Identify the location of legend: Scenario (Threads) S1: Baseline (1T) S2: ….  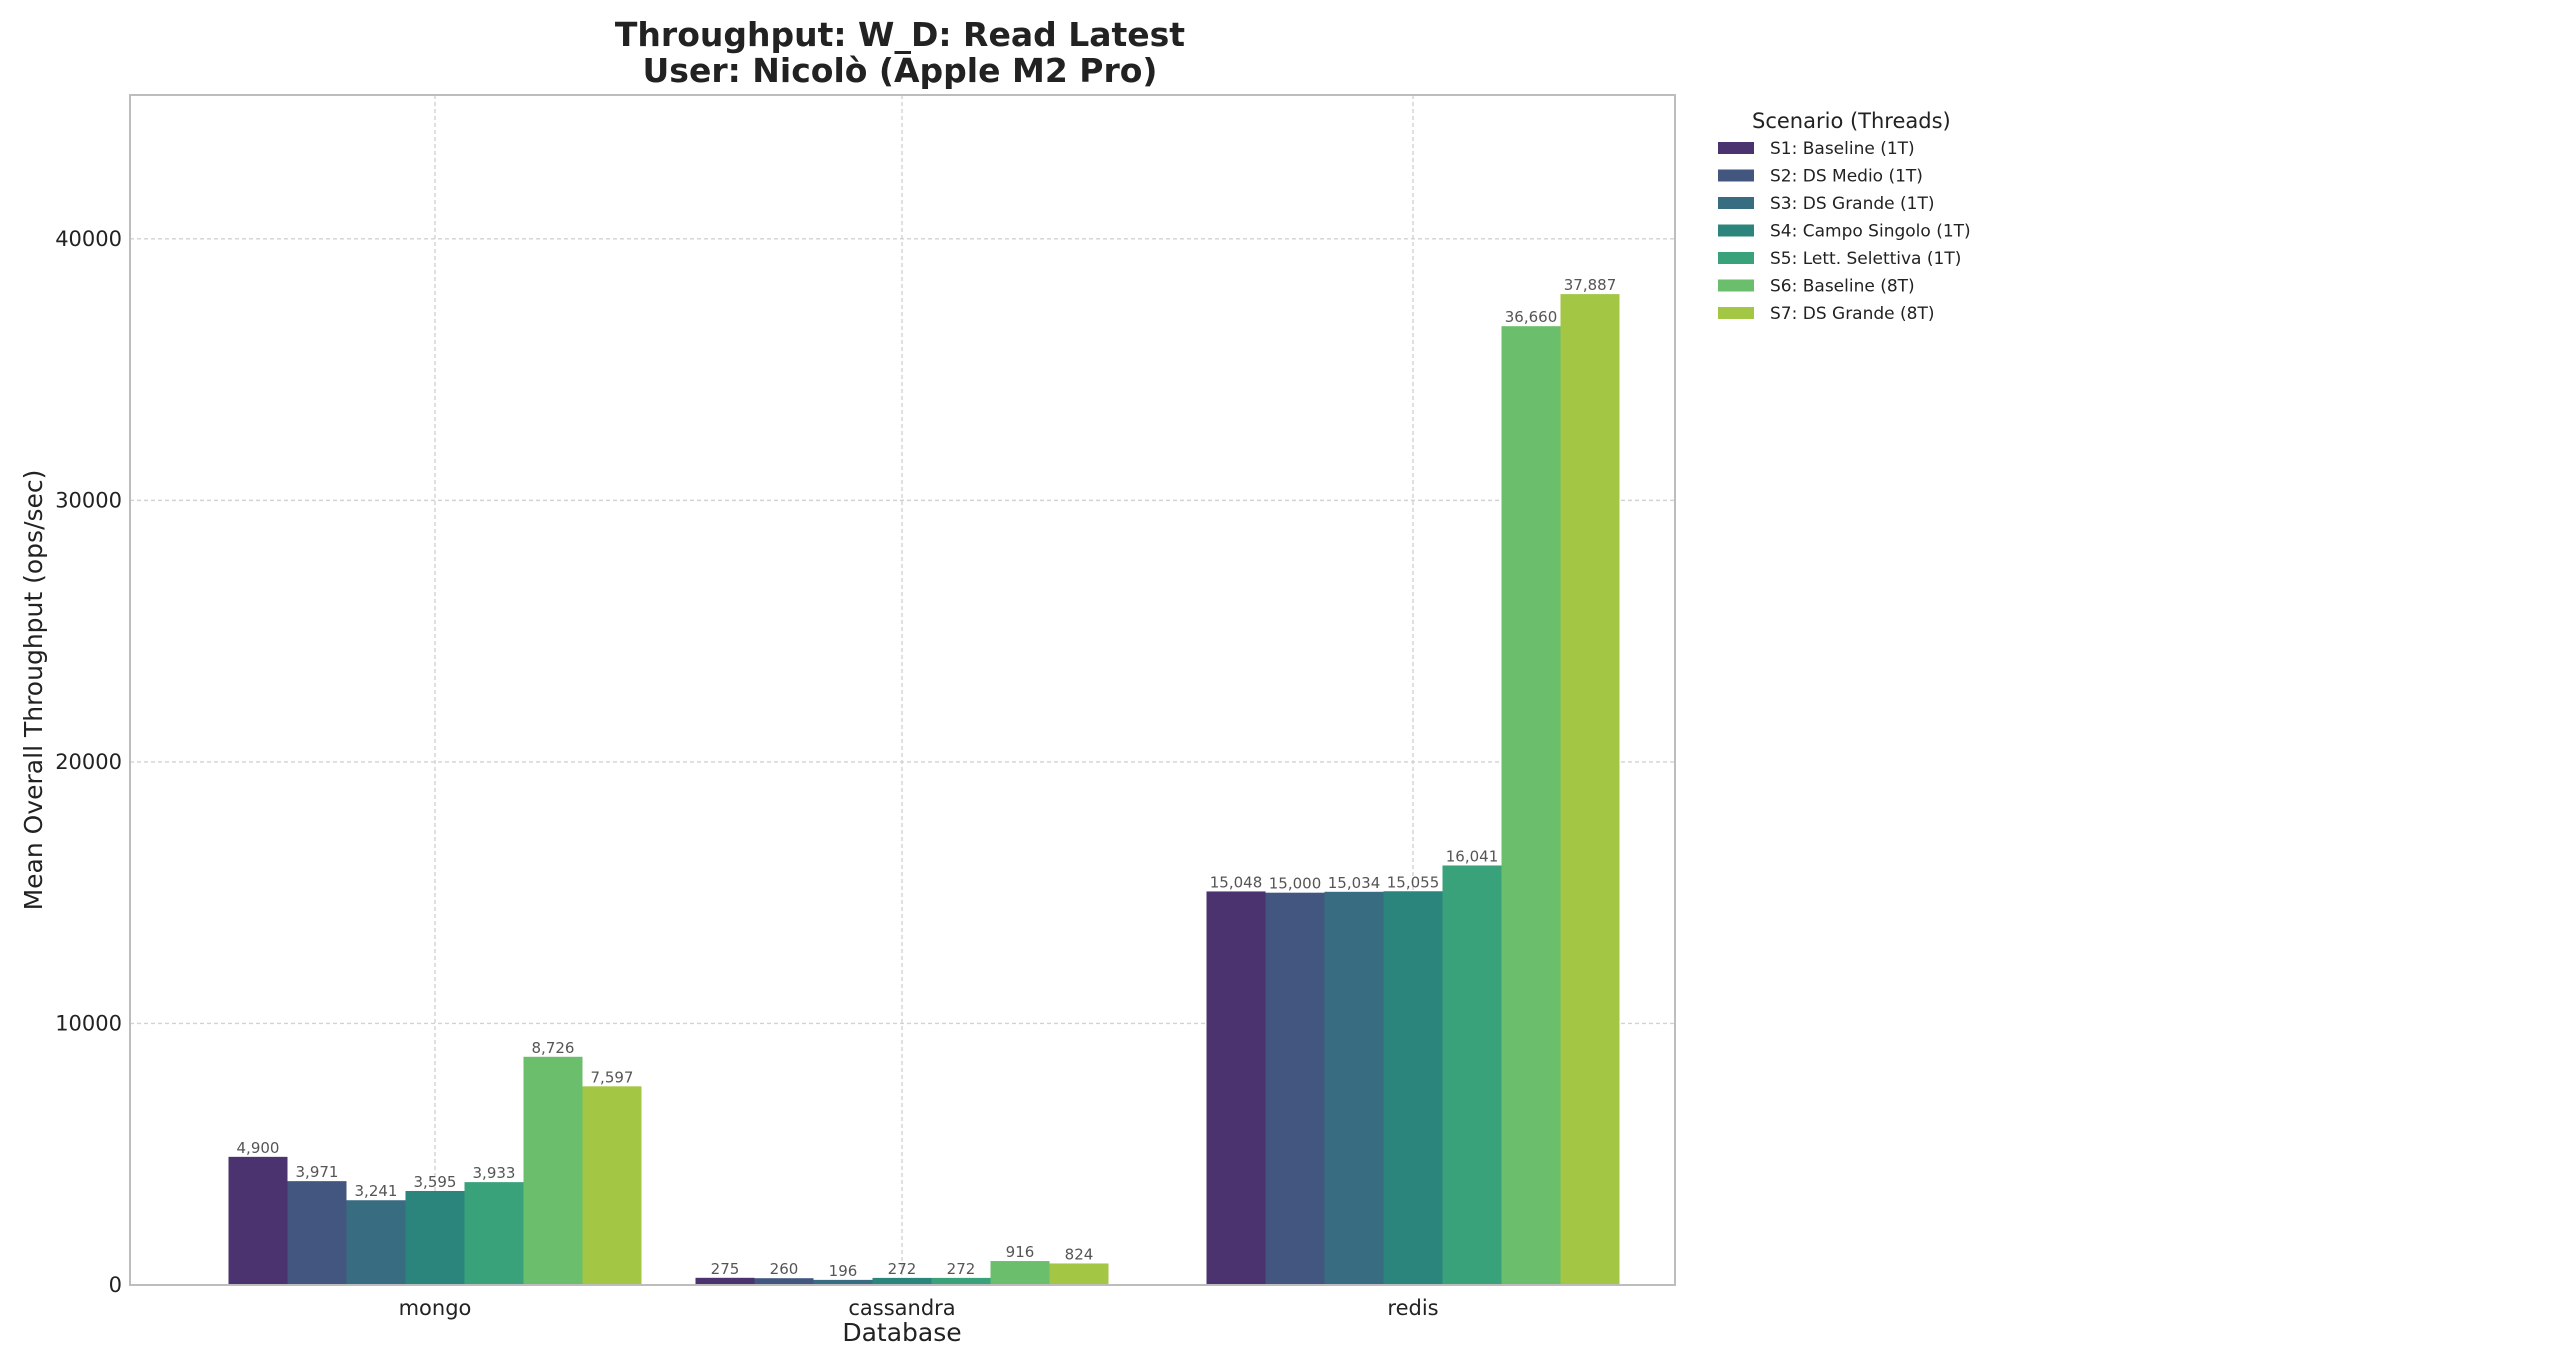
(1844, 216).